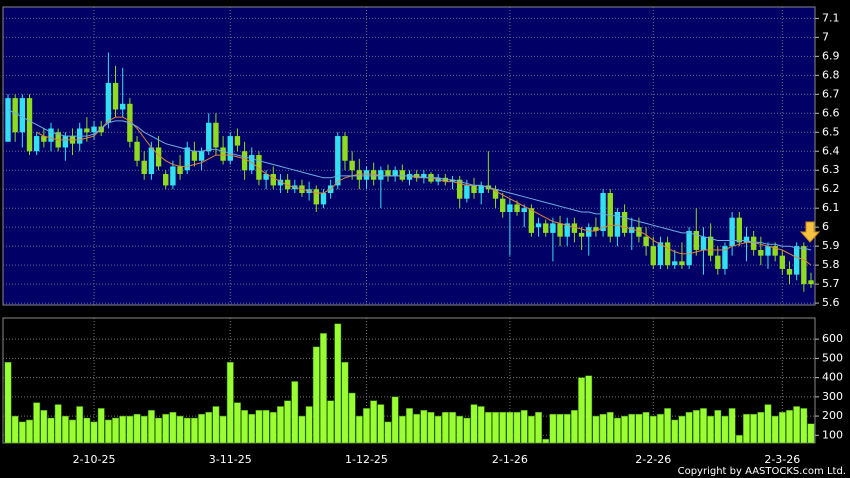  What do you see at coordinates (831, 264) in the screenshot?
I see `y-tick-label: 5.8` at bounding box center [831, 264].